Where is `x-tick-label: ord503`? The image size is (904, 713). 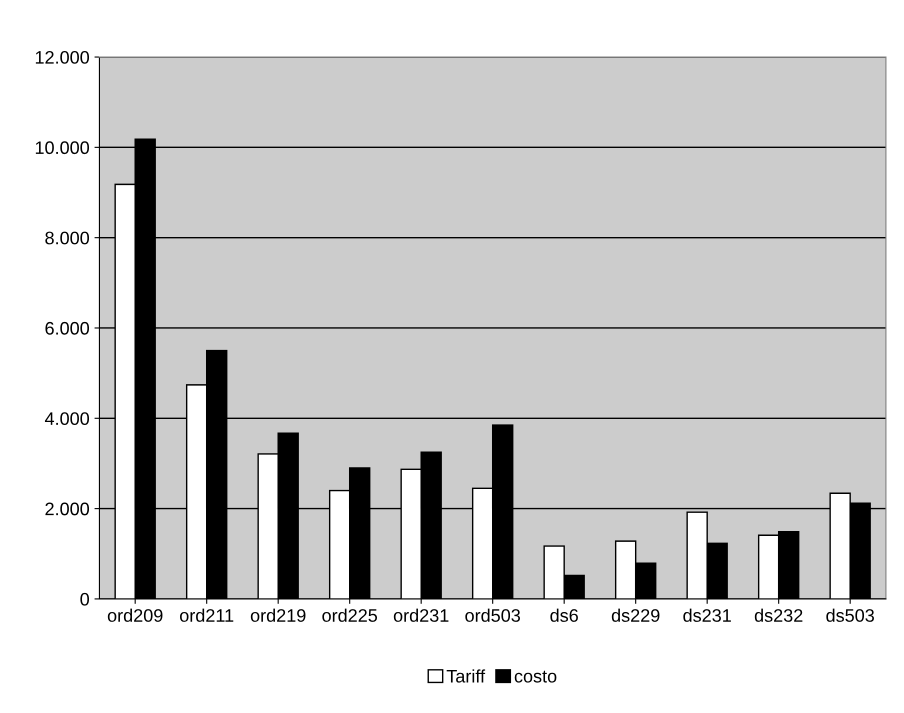
x-tick-label: ord503 is located at coordinates (492, 615).